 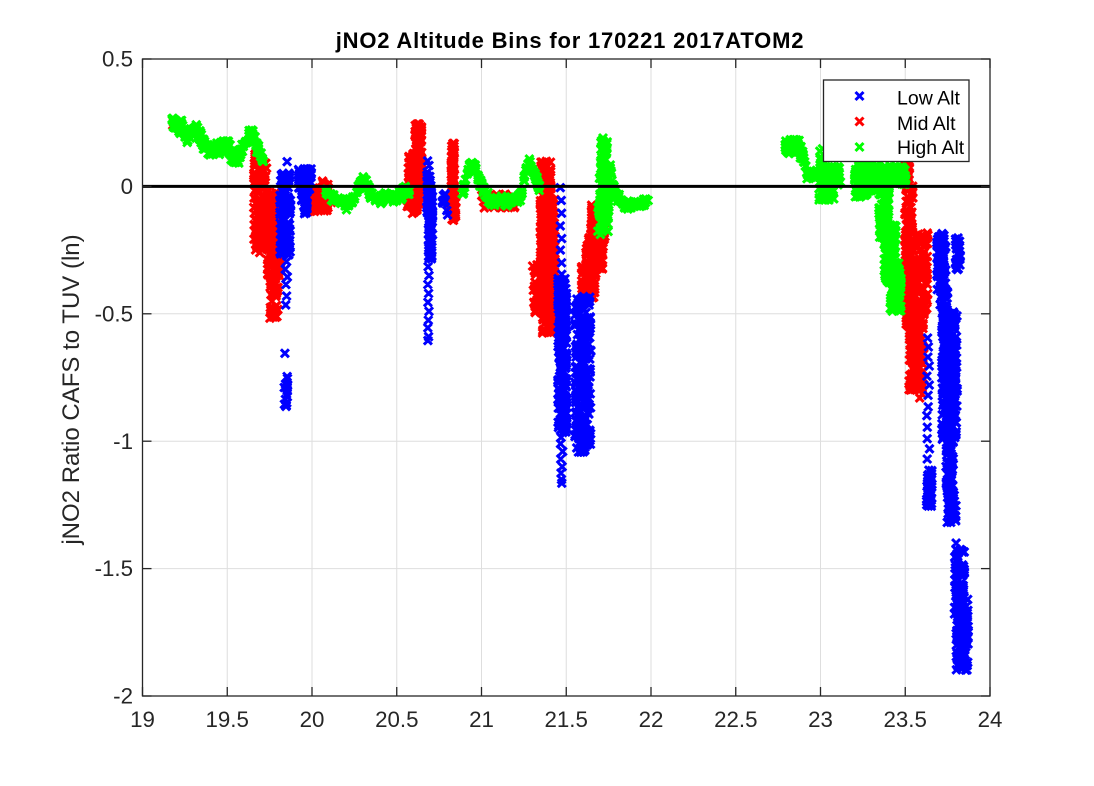 I want to click on svg-text: 19.5, so click(x=226, y=719).